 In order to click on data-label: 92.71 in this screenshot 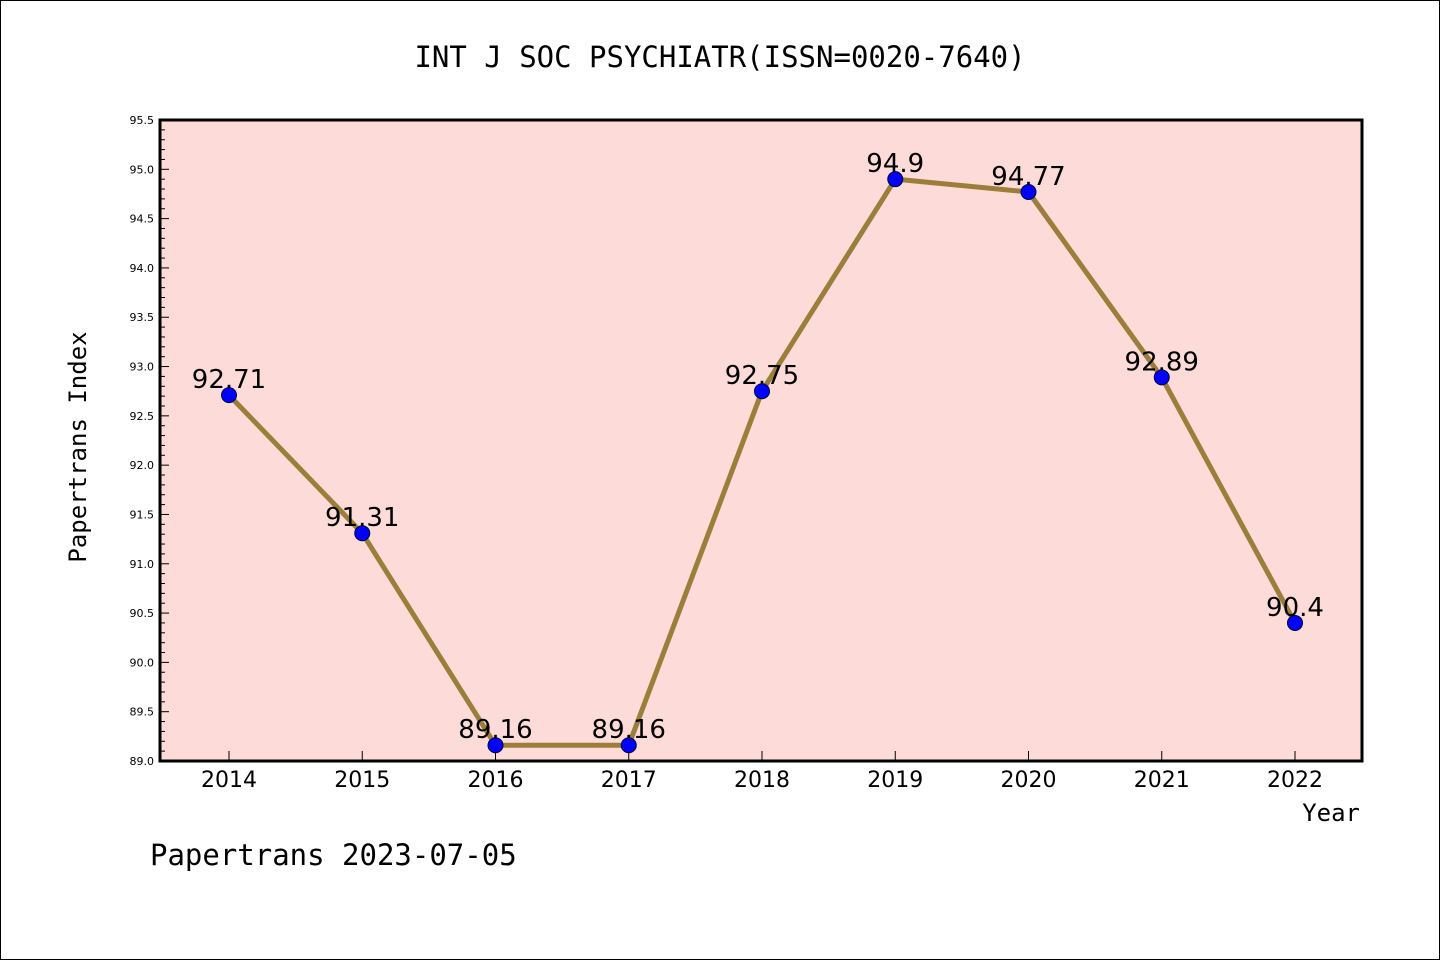, I will do `click(229, 380)`.